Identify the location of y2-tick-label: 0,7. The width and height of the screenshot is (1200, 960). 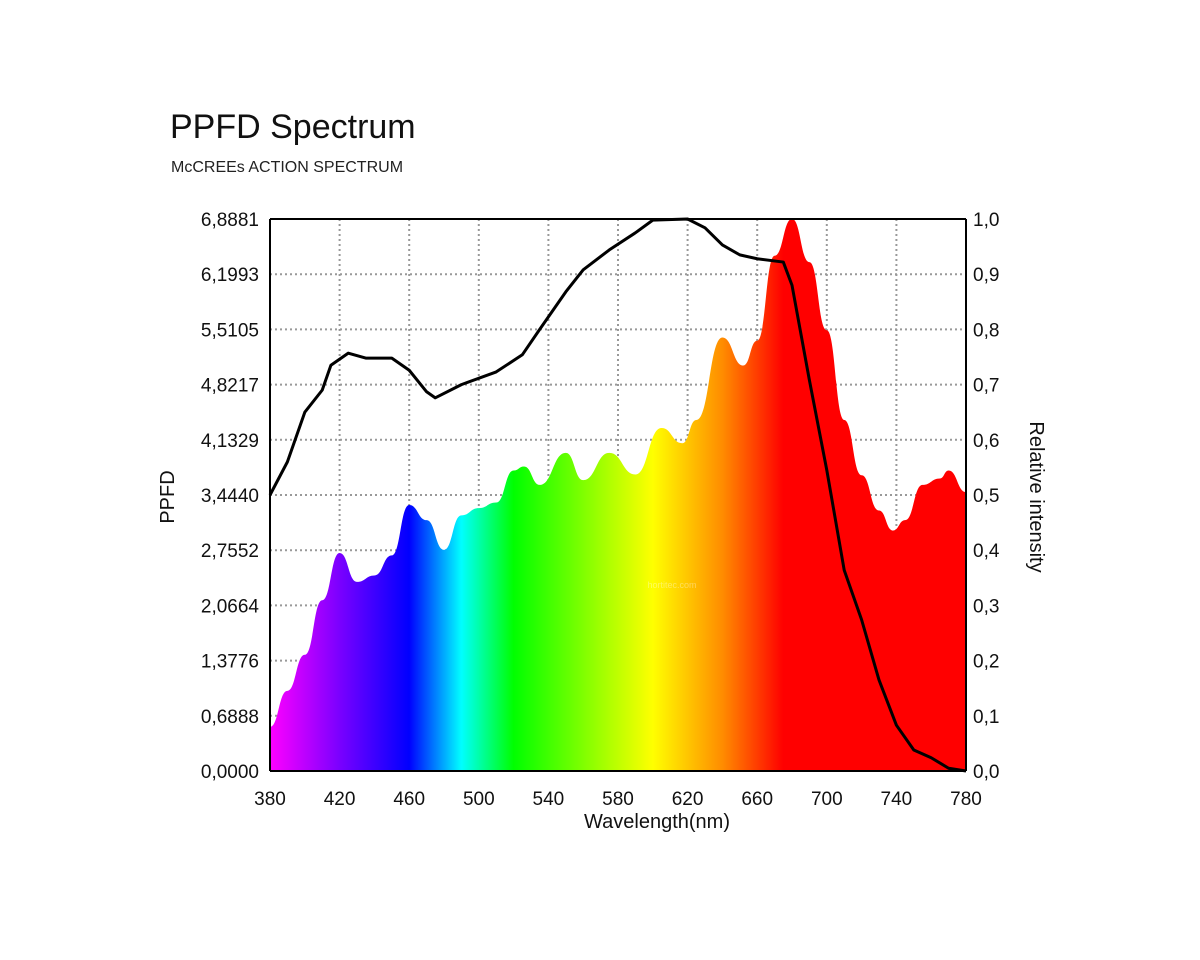
(986, 386).